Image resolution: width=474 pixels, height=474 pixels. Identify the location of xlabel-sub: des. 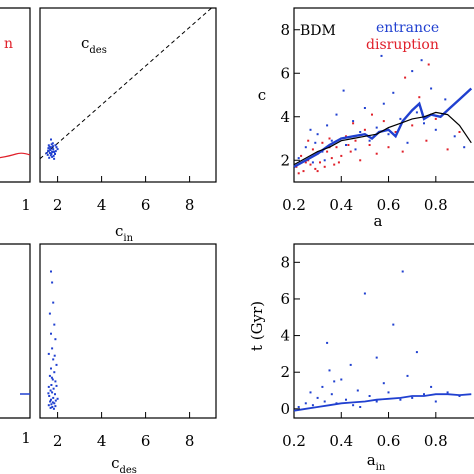
(127, 469).